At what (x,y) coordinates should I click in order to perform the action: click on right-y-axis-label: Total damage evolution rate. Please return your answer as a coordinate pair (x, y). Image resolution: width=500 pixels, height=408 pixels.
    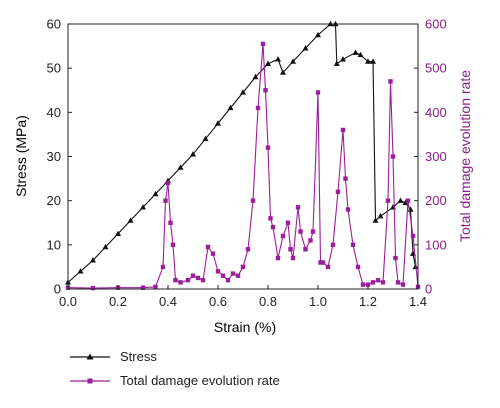
    Looking at the image, I should click on (465, 156).